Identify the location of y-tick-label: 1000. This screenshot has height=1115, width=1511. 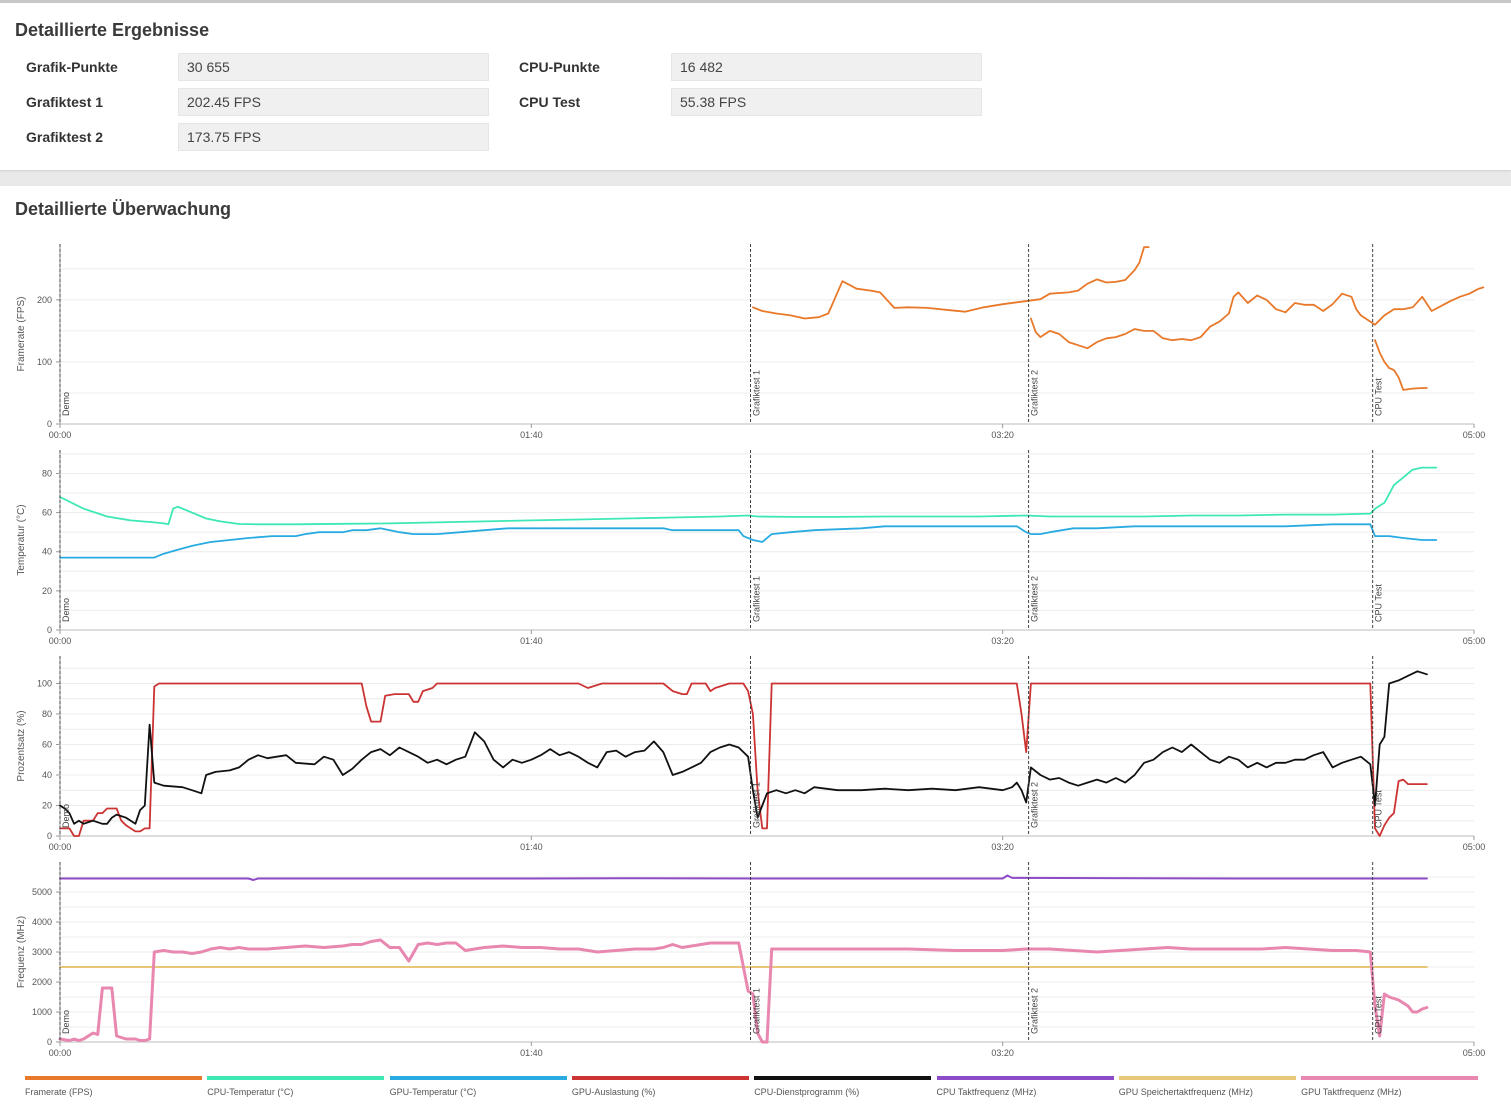
(42, 1012).